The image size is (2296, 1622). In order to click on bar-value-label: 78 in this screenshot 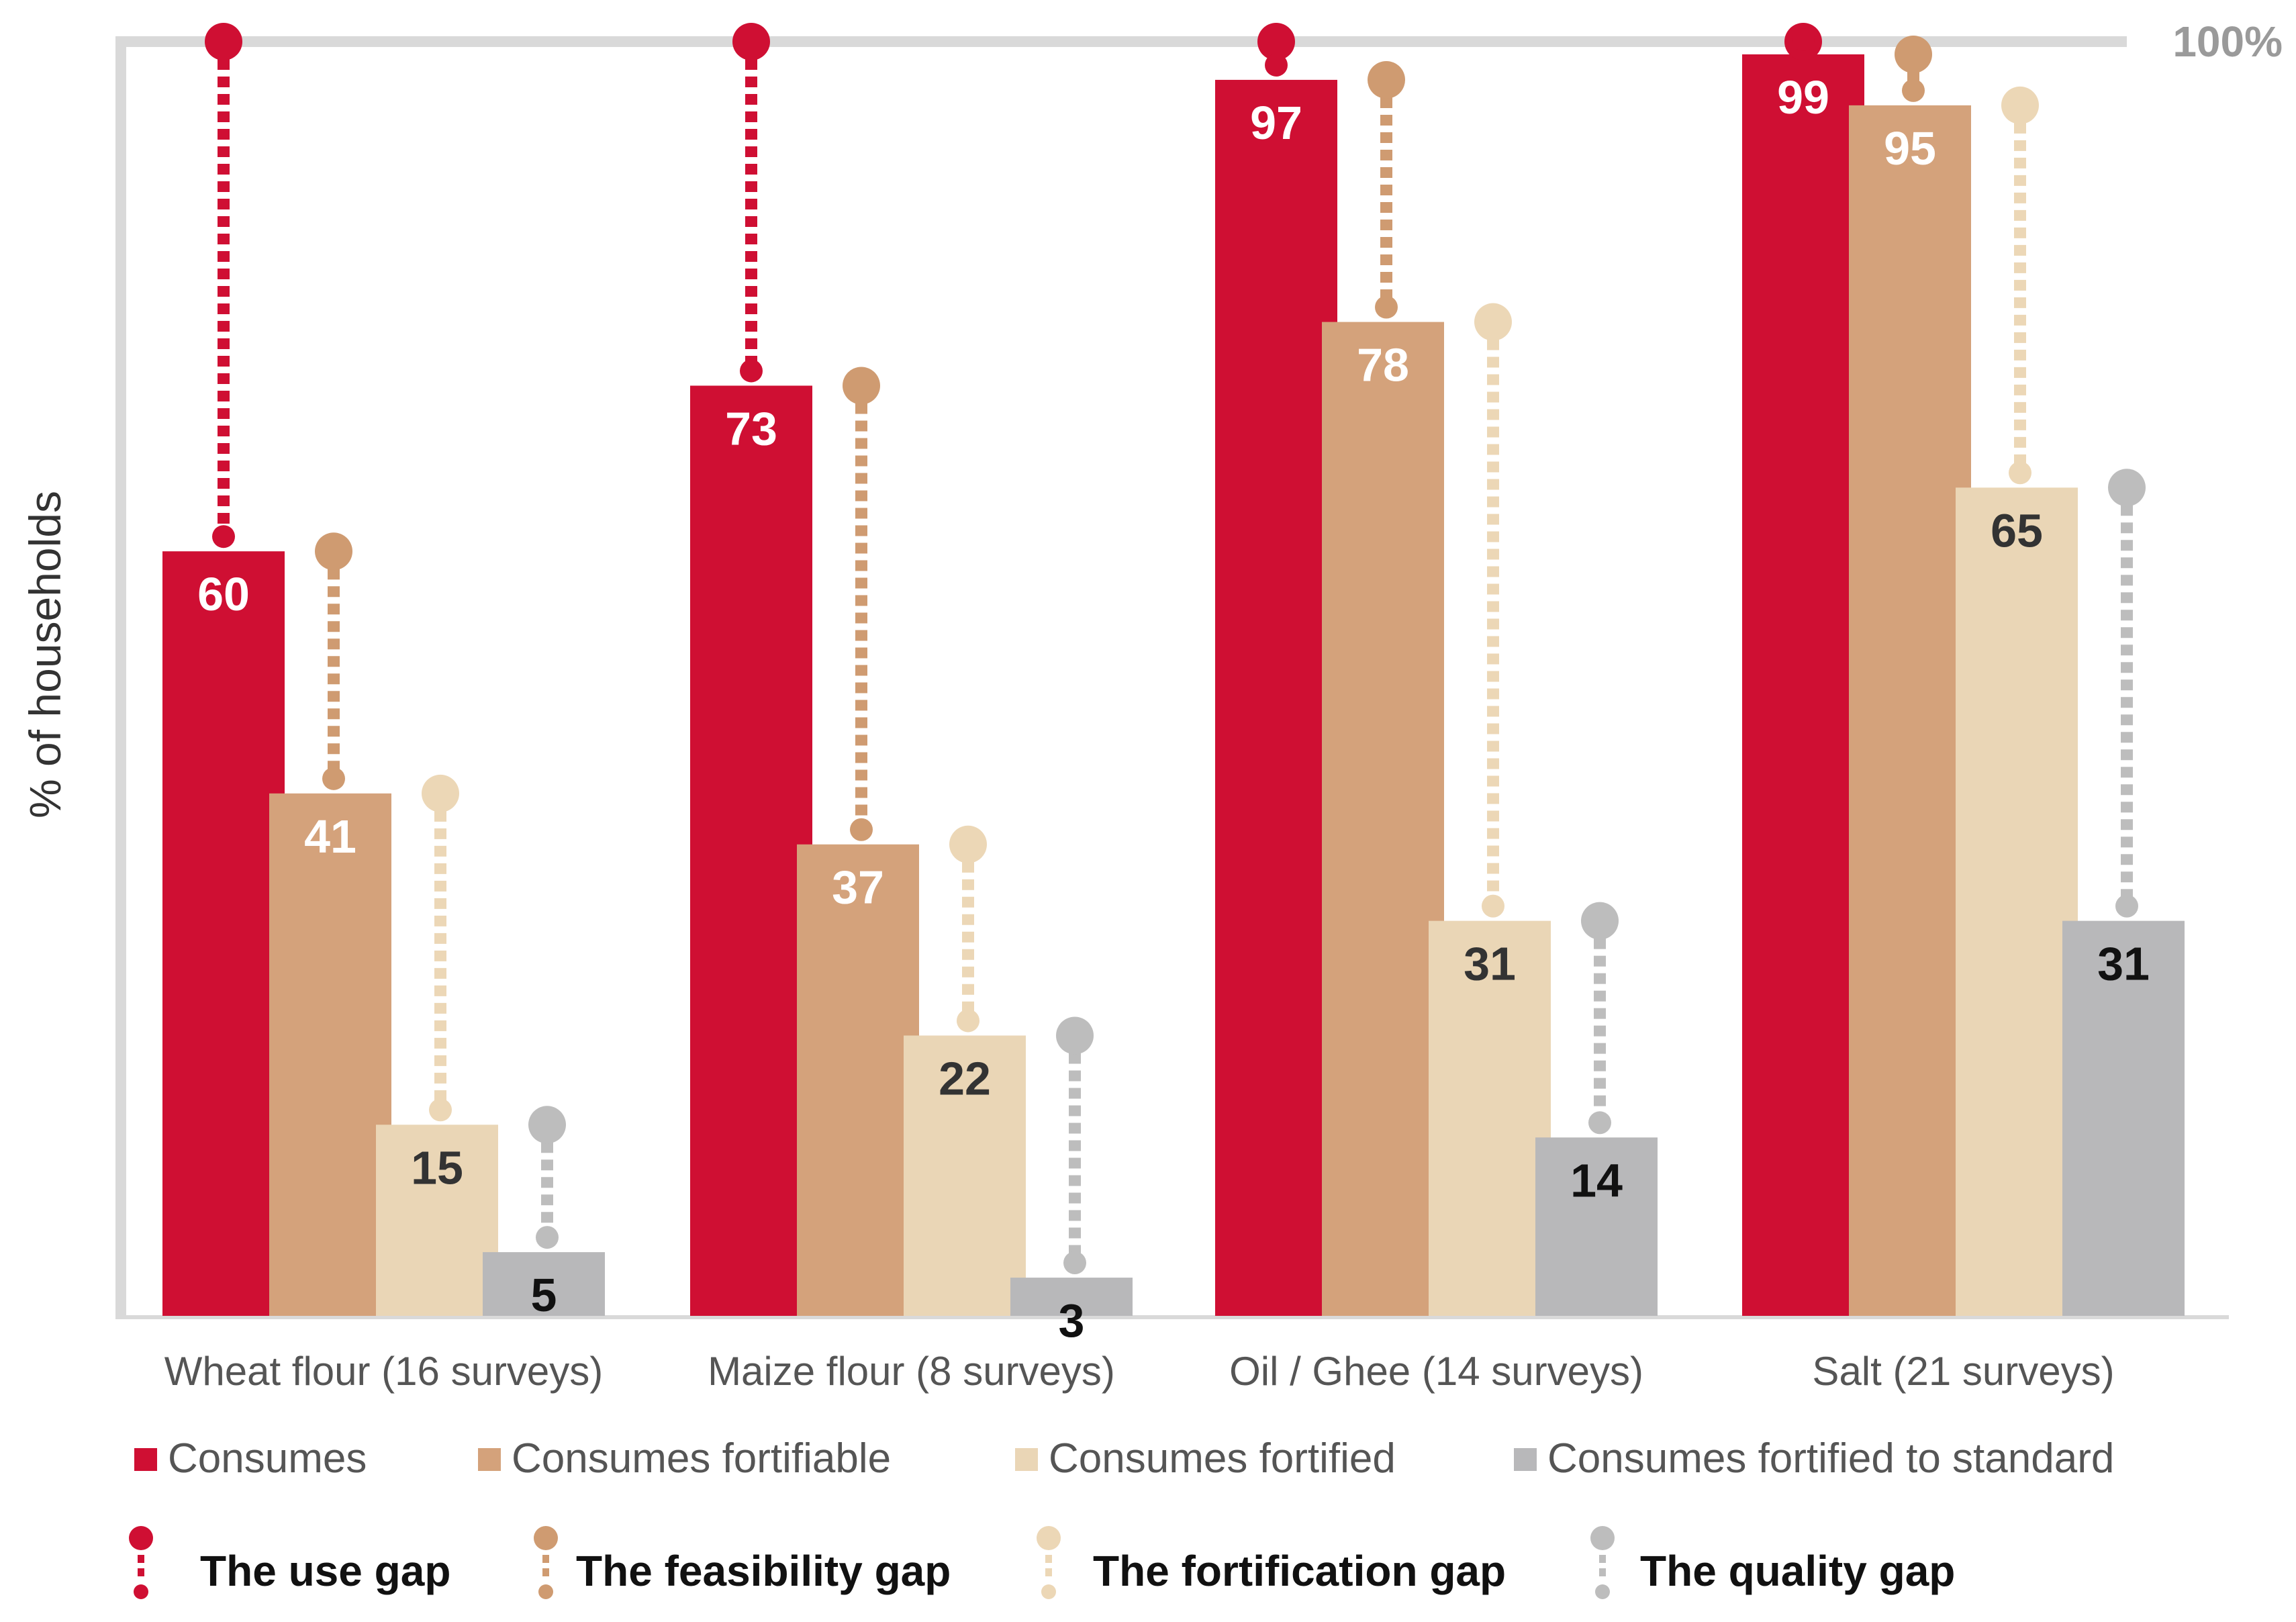, I will do `click(1383, 365)`.